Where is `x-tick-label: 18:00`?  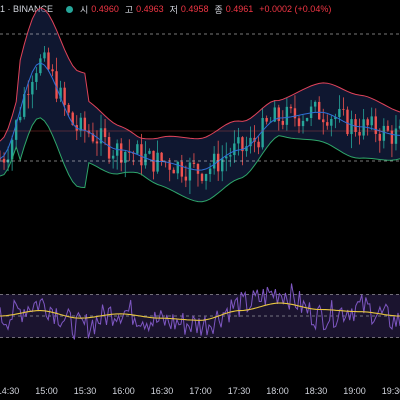 x-tick-label: 18:00 is located at coordinates (277, 391).